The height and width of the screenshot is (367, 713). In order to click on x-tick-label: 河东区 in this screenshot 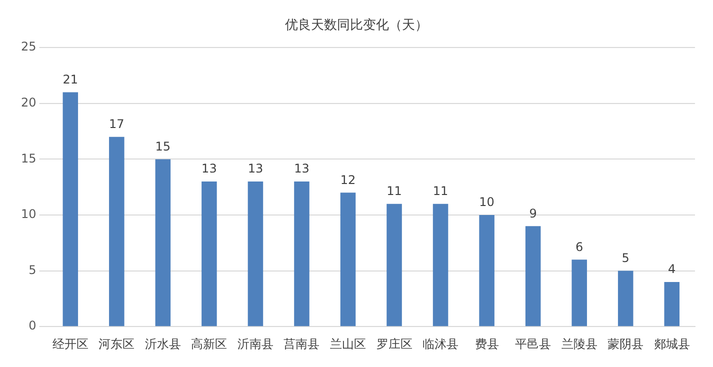, I will do `click(116, 343)`.